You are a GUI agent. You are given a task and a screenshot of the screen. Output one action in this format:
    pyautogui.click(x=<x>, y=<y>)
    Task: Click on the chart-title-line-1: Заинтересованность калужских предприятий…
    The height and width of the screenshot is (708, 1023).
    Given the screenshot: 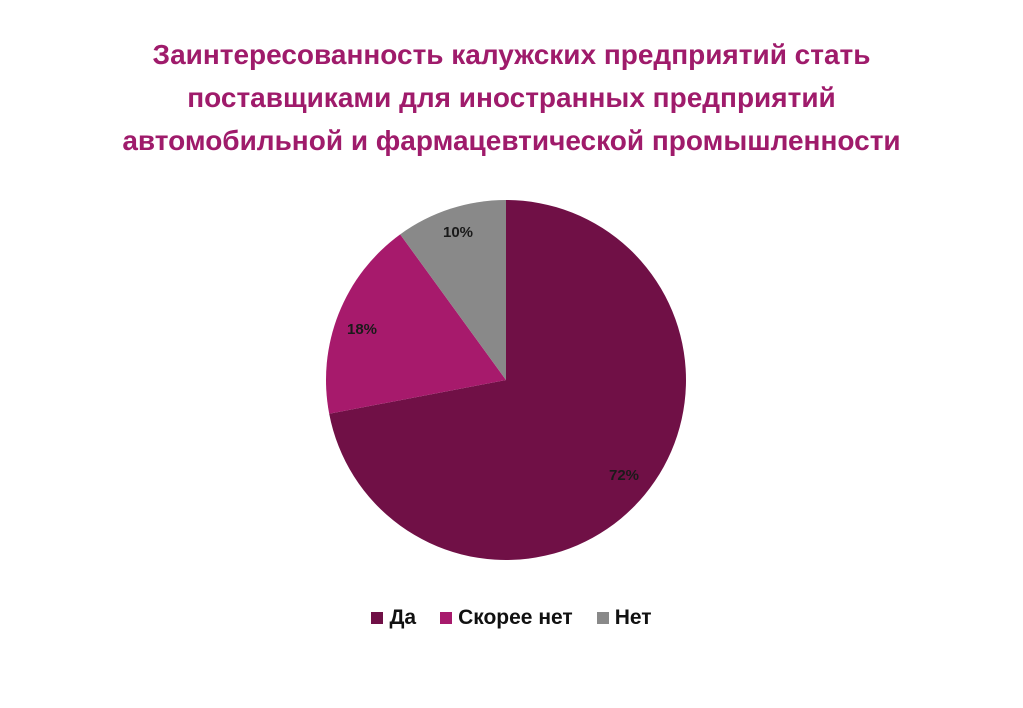 What is the action you would take?
    pyautogui.click(x=511, y=54)
    